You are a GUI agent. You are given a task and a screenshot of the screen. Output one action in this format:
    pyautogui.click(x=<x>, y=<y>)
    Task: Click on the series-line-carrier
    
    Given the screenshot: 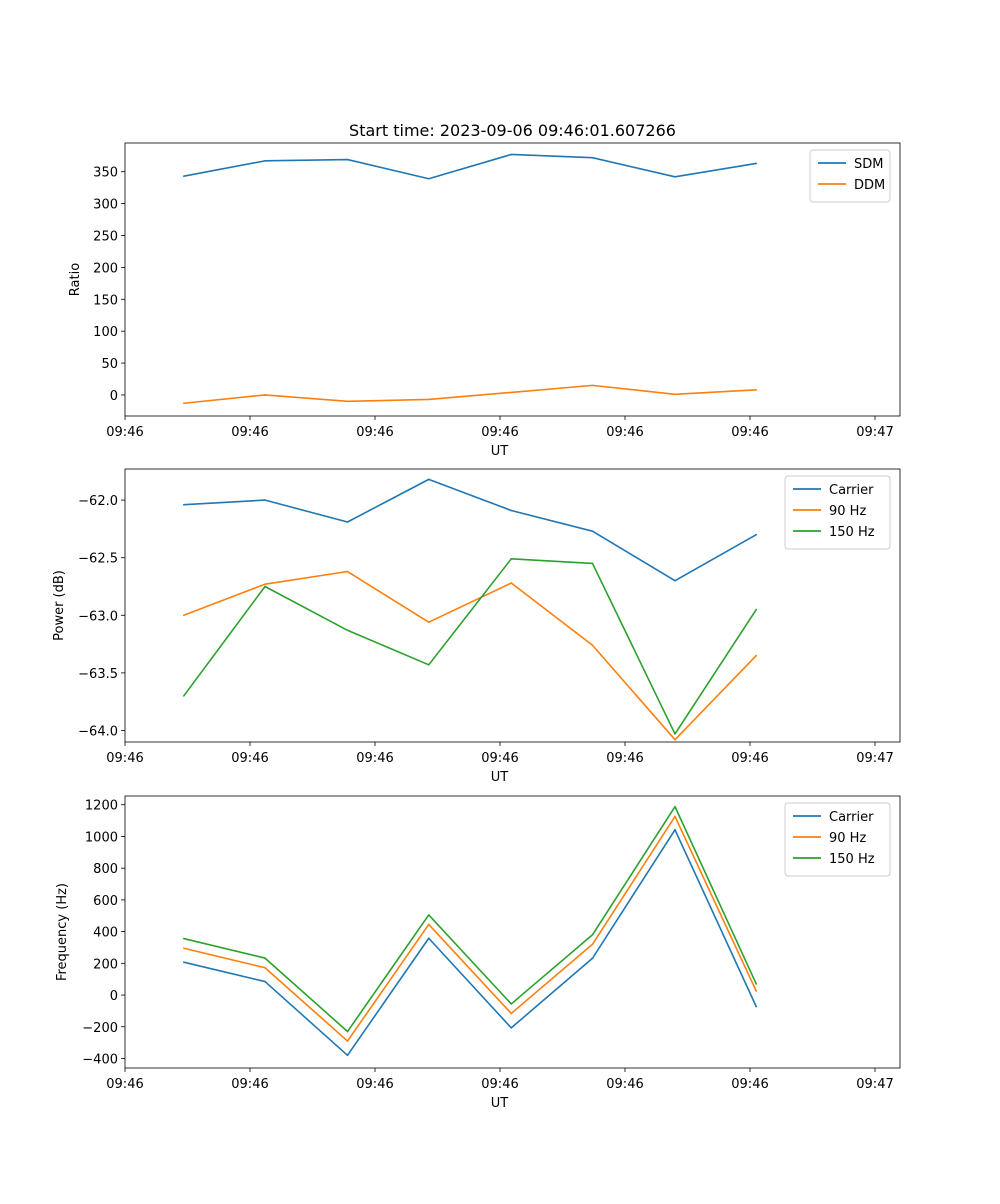 What is the action you would take?
    pyautogui.click(x=470, y=530)
    